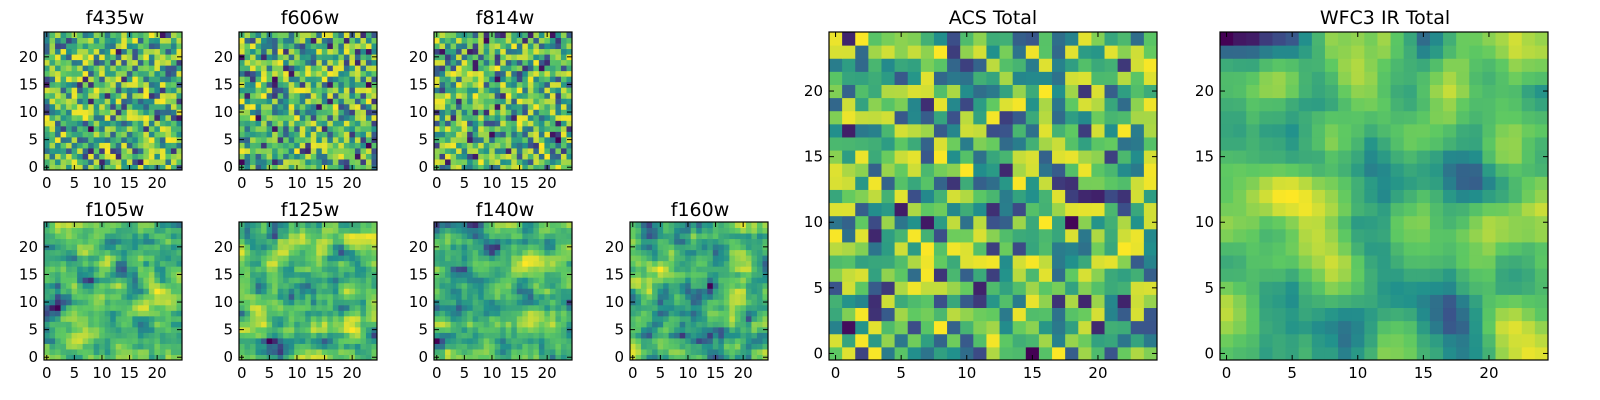  I want to click on x-tick-label: 20, so click(352, 183).